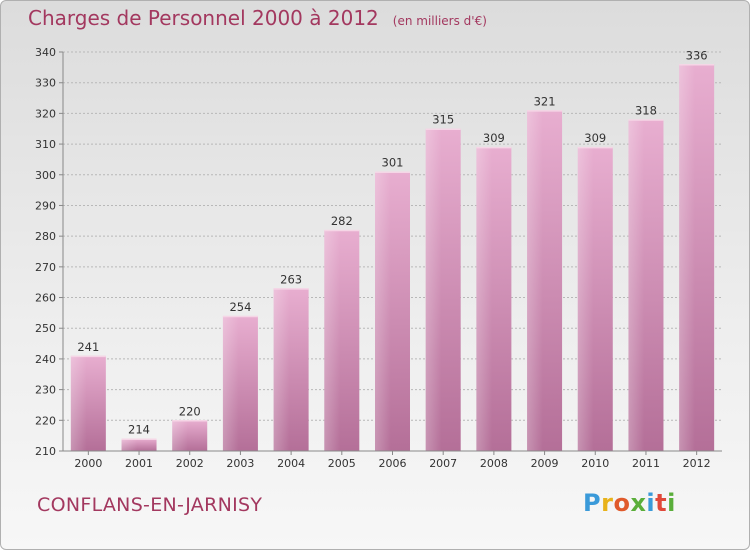  I want to click on y-tick-label: 230, so click(45, 390).